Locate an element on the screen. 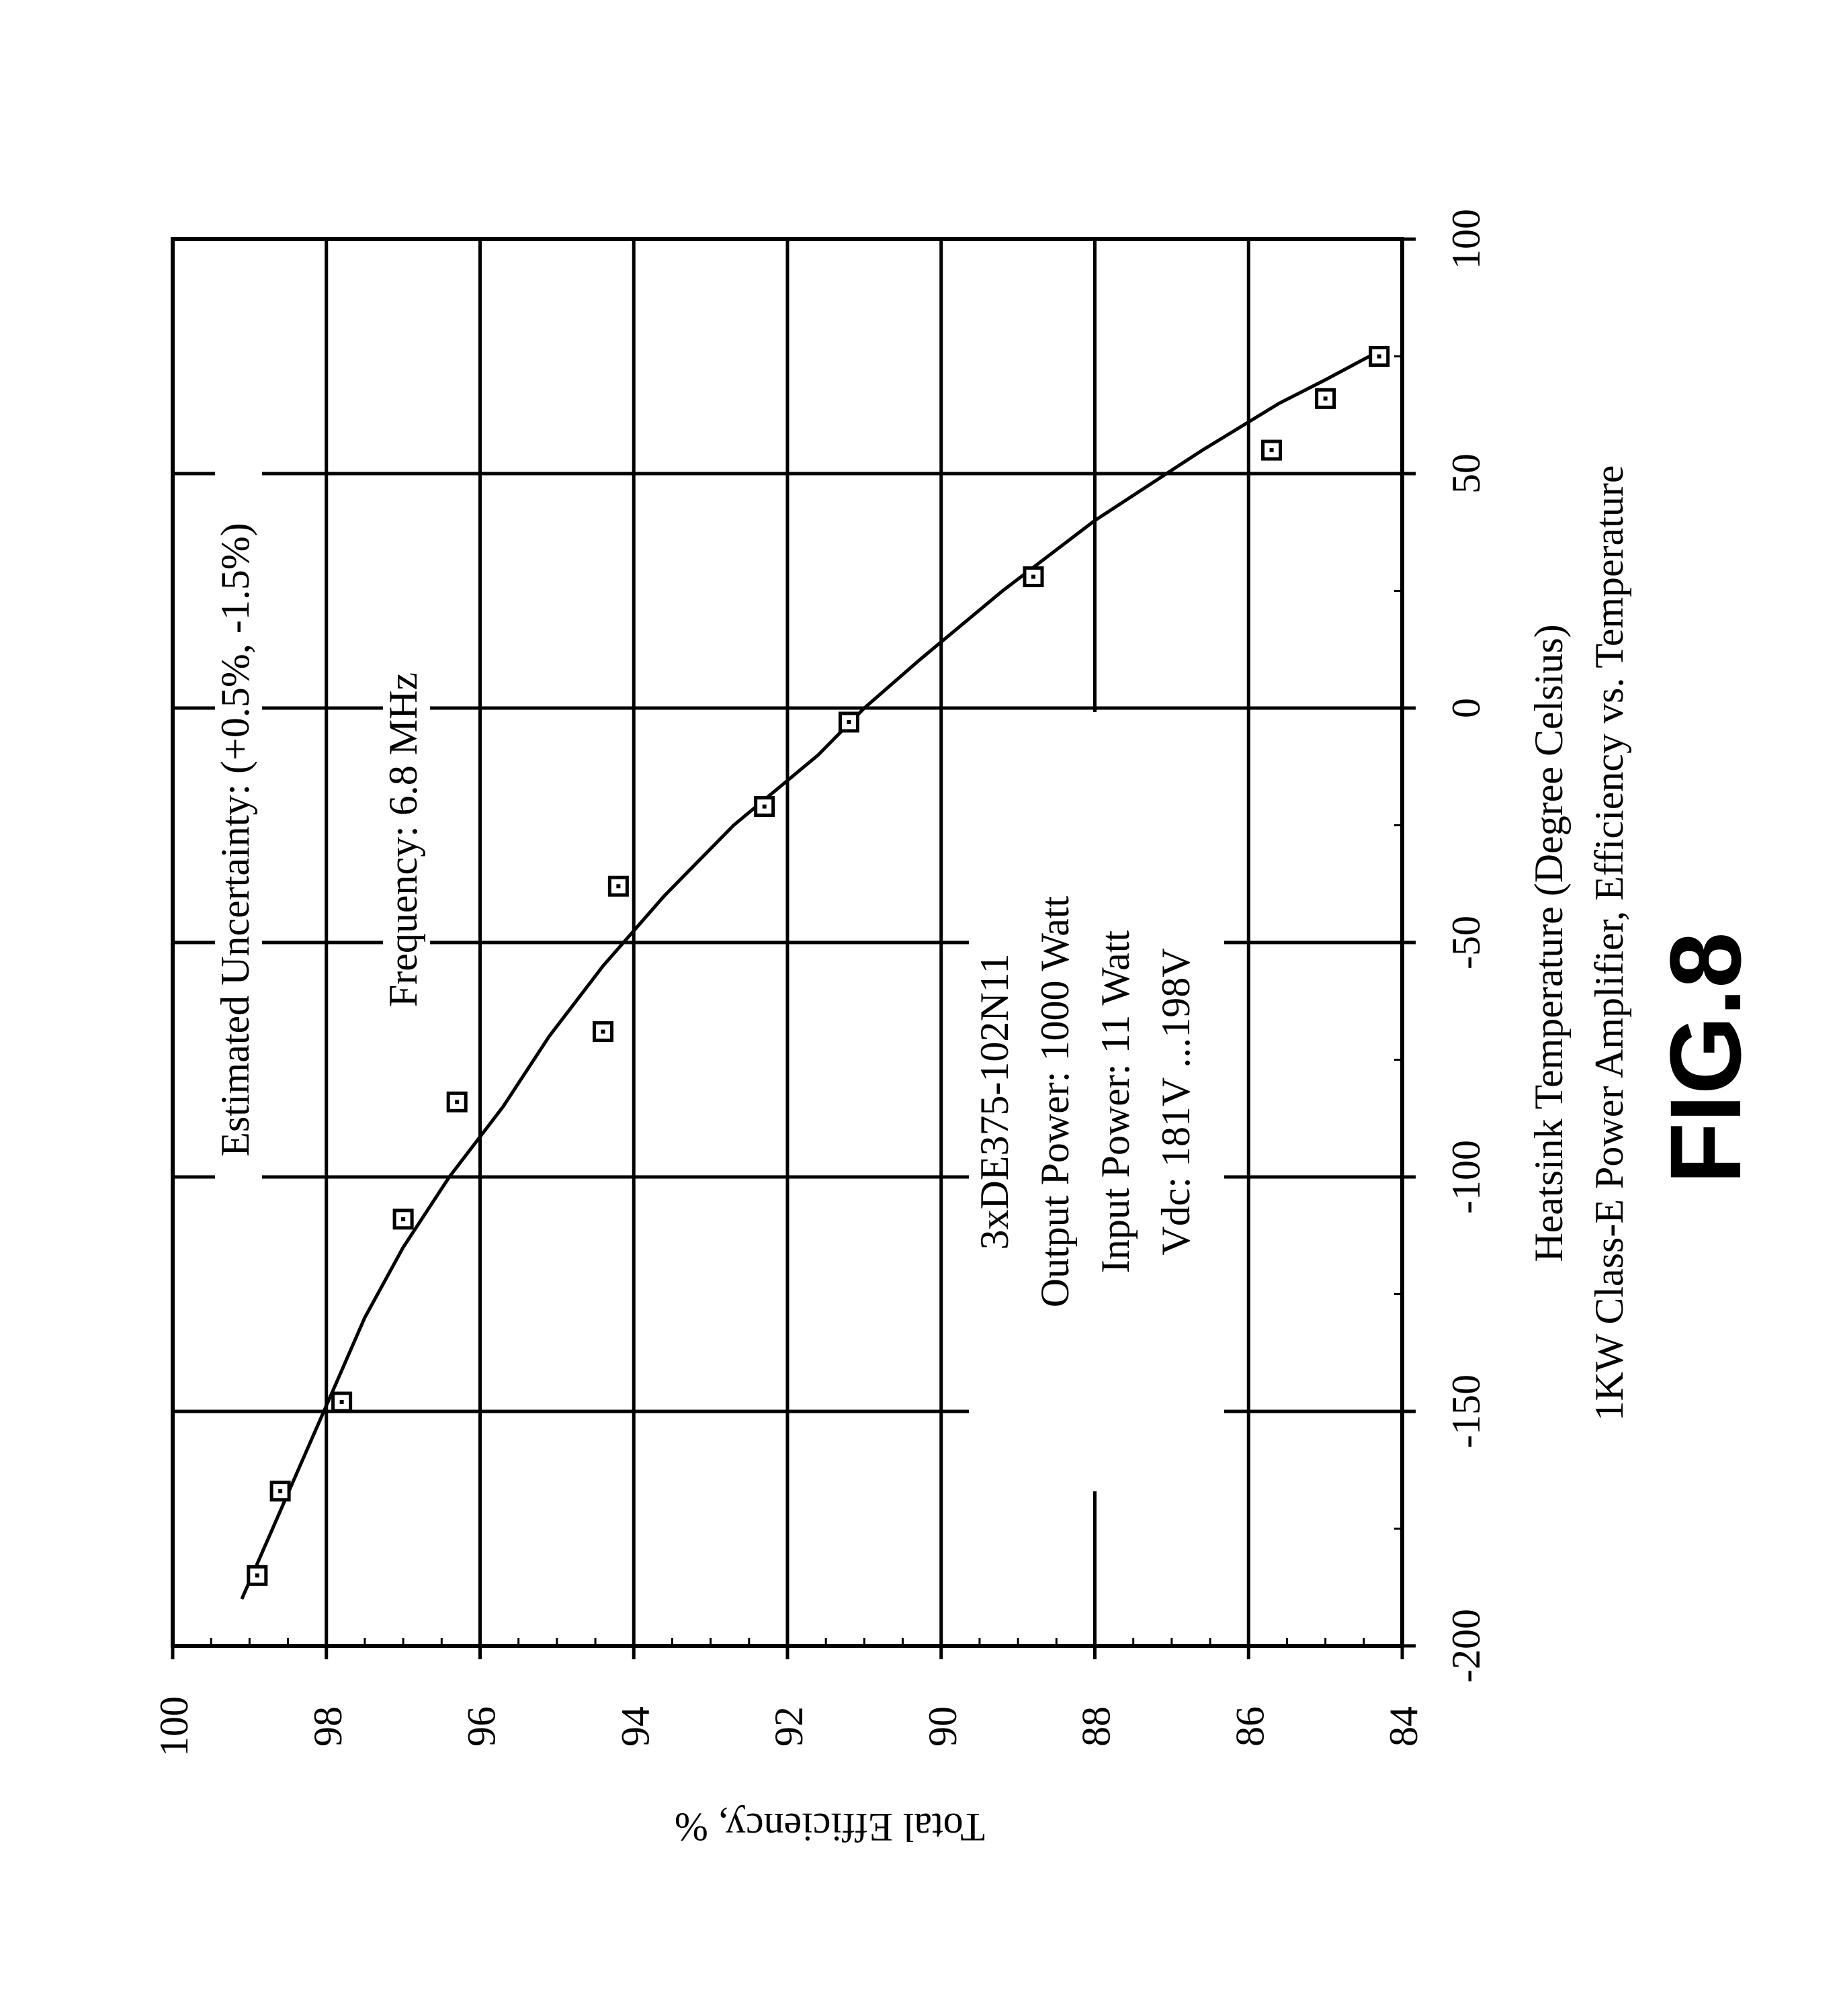 The height and width of the screenshot is (2016, 1841). annotation-vdc: Vdc: 181V ...198V is located at coordinates (1176, 1101).